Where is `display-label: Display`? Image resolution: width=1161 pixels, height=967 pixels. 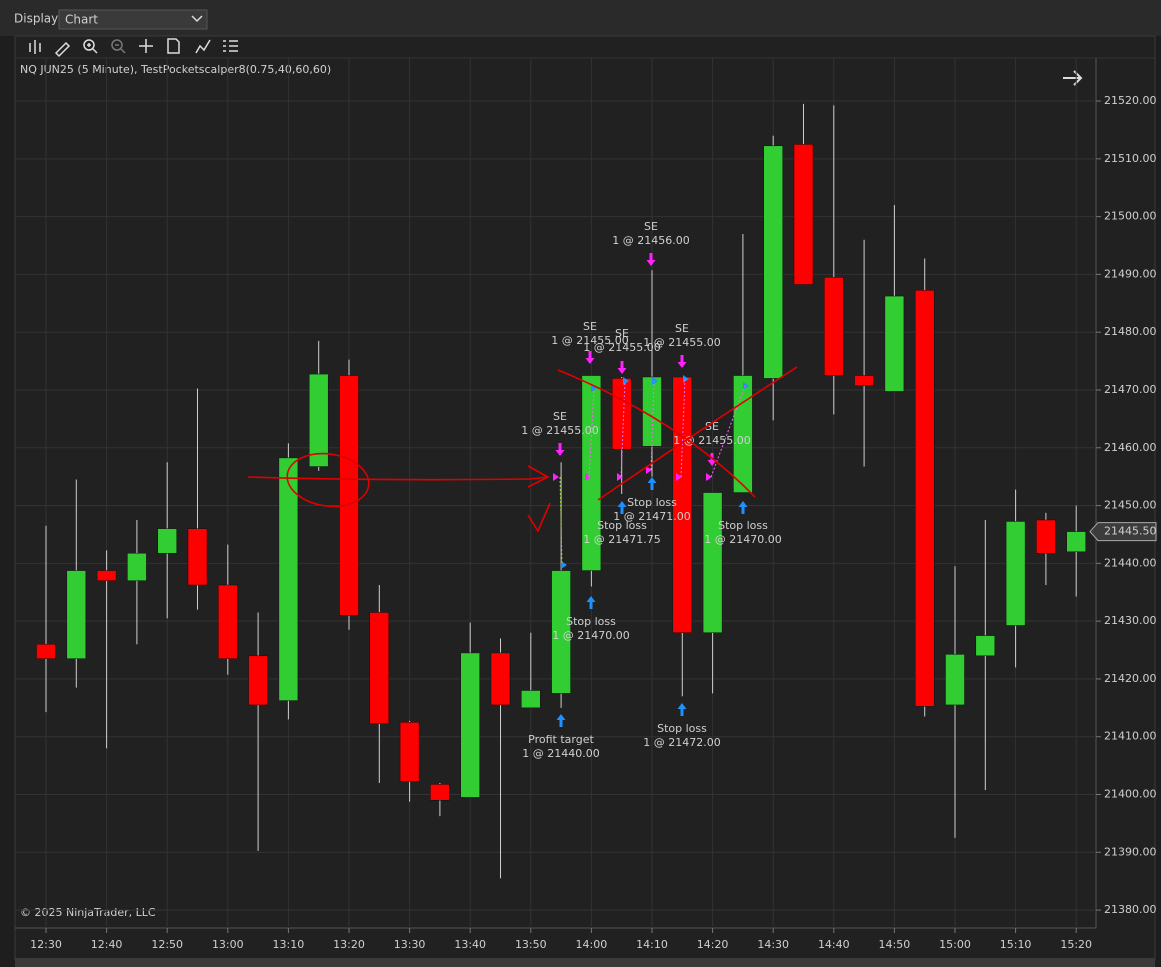 display-label: Display is located at coordinates (36, 19).